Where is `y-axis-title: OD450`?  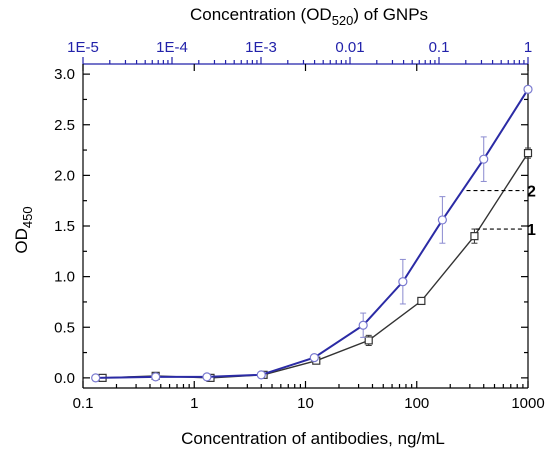
y-axis-title: OD450 is located at coordinates (23, 229).